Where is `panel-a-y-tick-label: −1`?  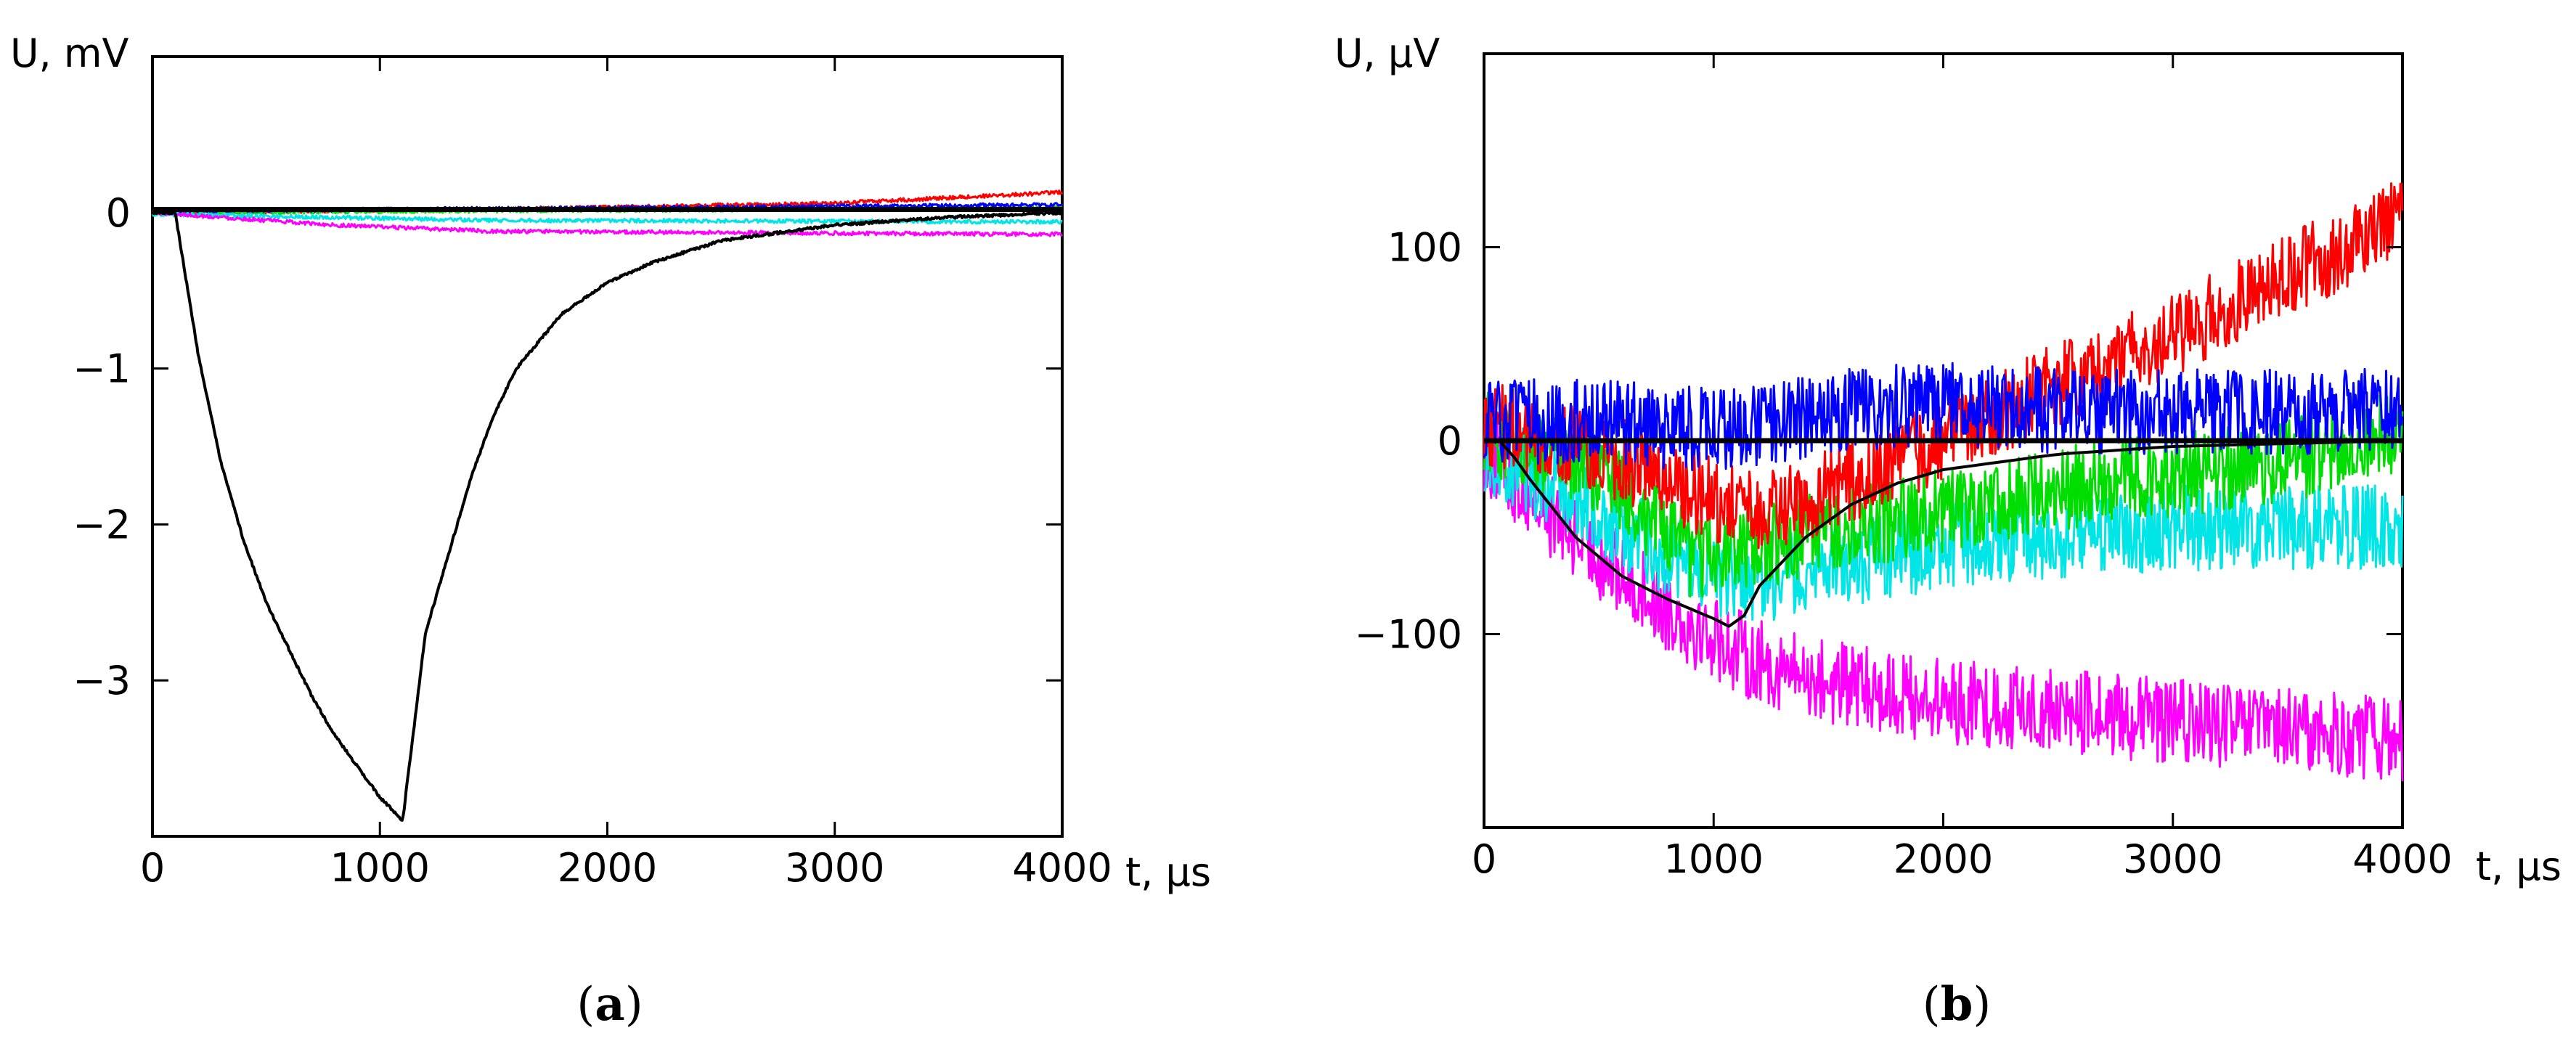
panel-a-y-tick-label: −1 is located at coordinates (102, 369).